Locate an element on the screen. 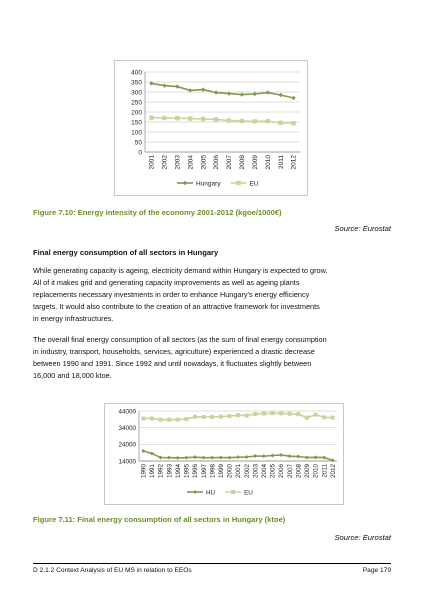  x-tick-label: 1993 is located at coordinates (169, 471).